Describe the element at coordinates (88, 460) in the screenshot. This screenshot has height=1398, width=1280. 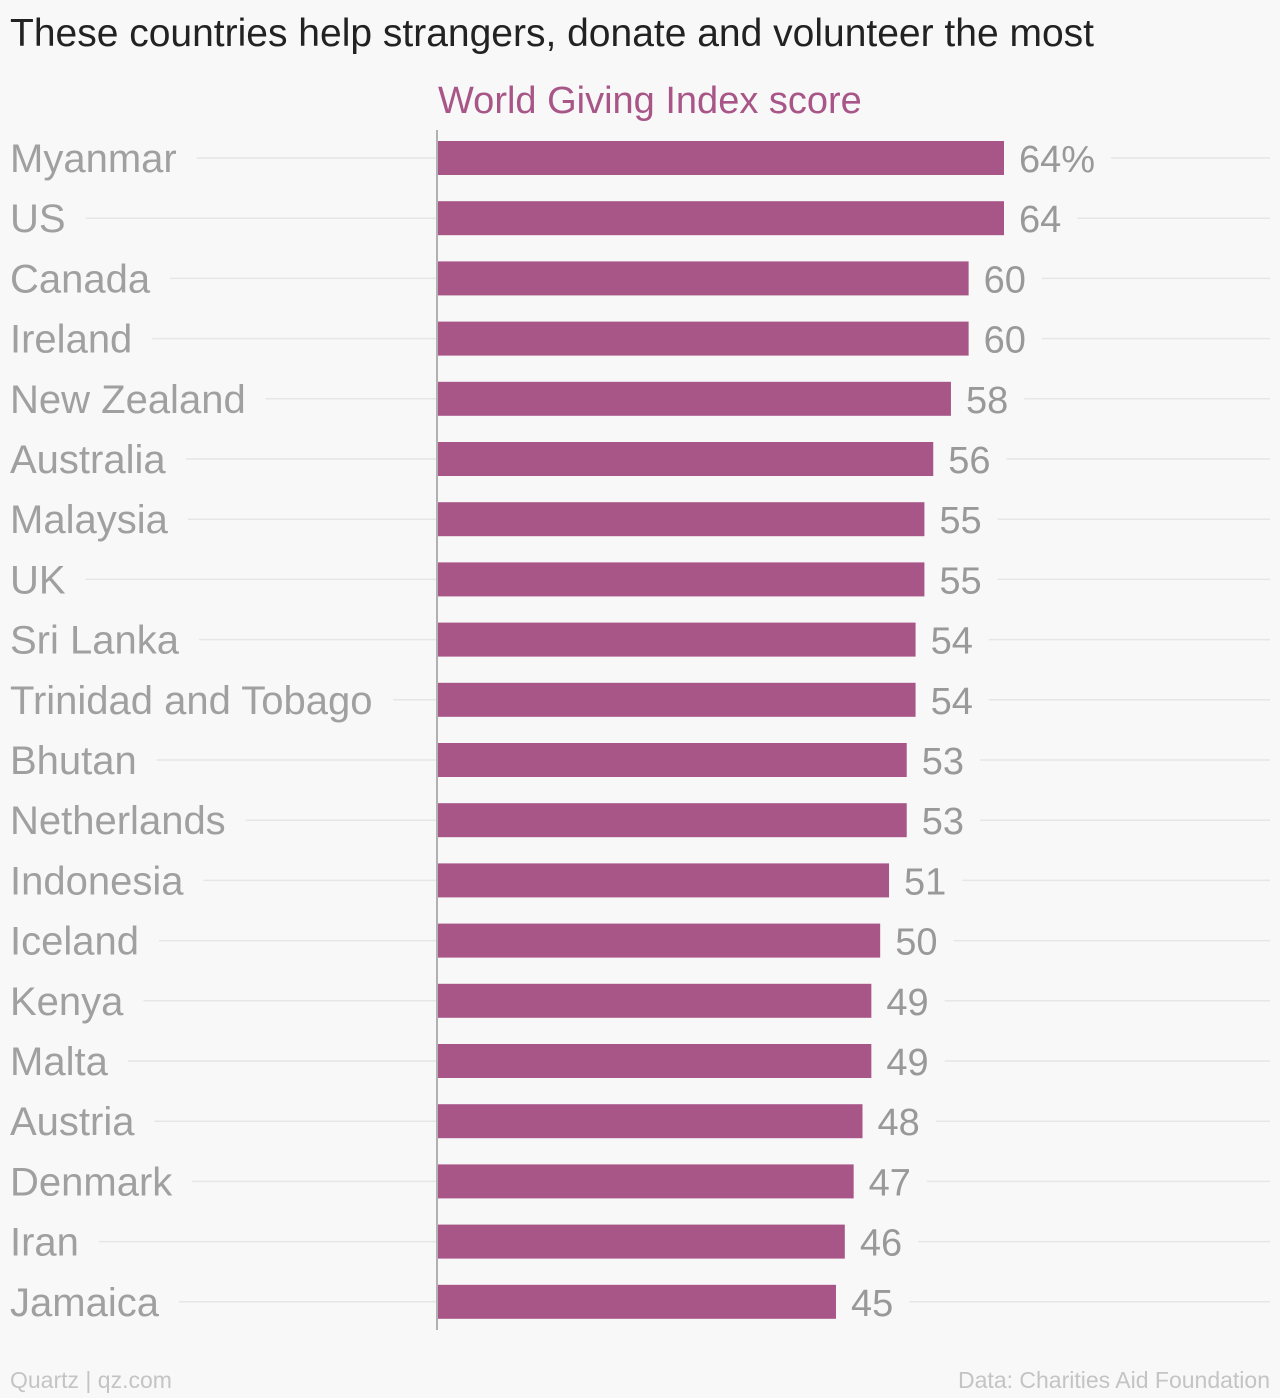
I see `category-label: Australia` at that location.